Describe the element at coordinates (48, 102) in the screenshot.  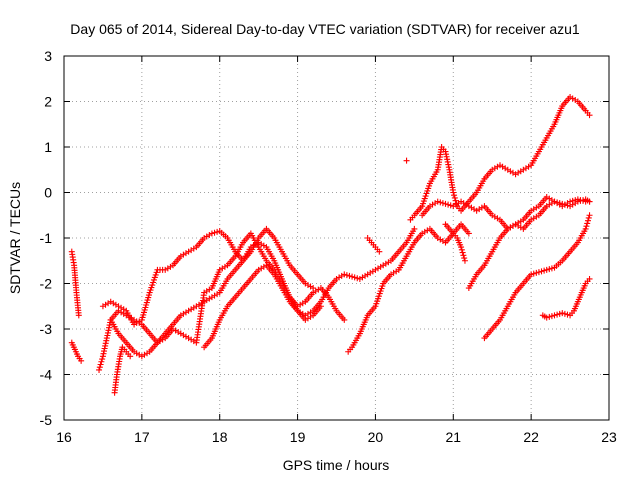
I see `y-tick-label: 2` at that location.